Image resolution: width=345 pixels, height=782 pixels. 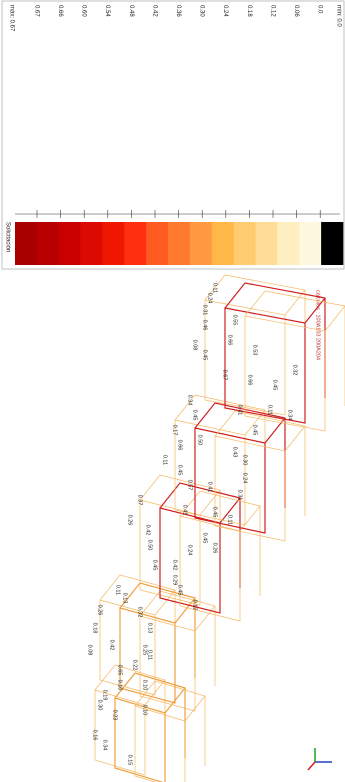 I want to click on legend-label: 0.54, so click(x=107, y=11).